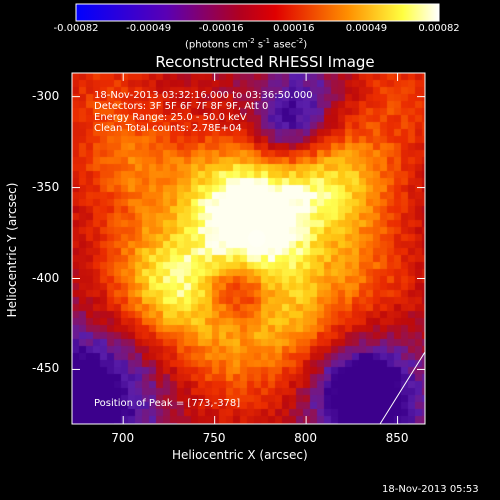 This screenshot has height=500, width=500. Describe the element at coordinates (439, 28) in the screenshot. I see `colorbar-tick-label: 0.00082` at that location.